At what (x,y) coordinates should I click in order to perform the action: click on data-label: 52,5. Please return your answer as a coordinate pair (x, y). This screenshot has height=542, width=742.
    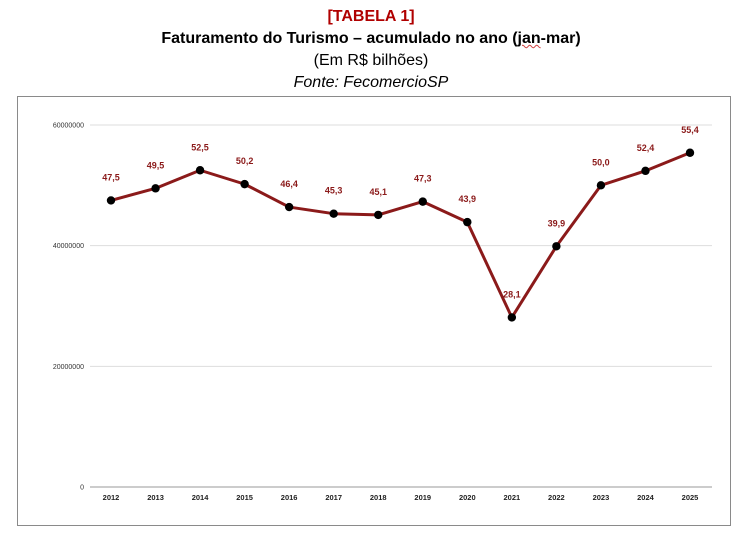
    Looking at the image, I should click on (200, 147).